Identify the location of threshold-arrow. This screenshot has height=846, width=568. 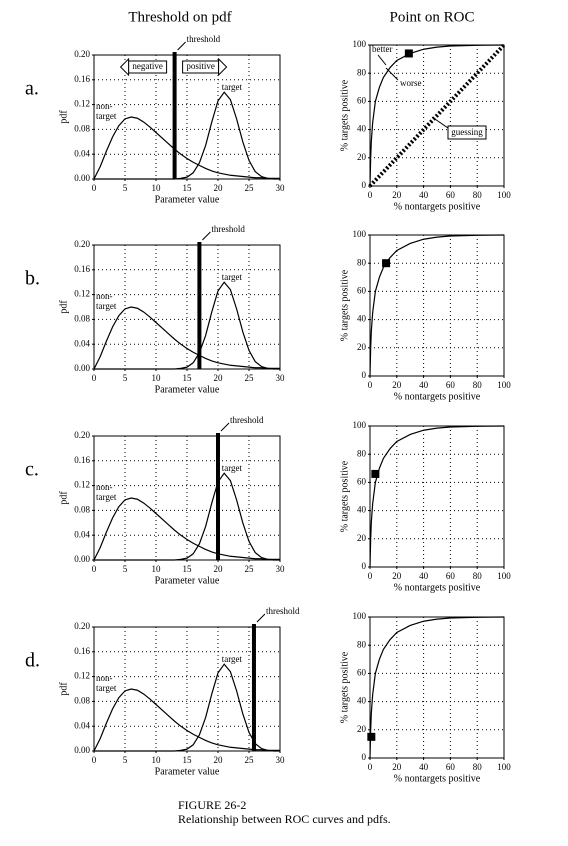
(225, 427).